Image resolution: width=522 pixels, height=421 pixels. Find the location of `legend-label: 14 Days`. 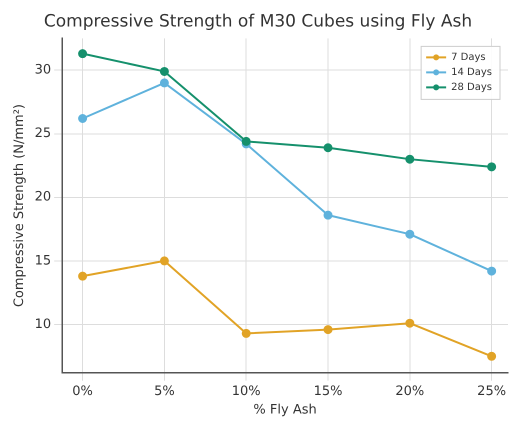

legend-label: 14 Days is located at coordinates (471, 72).